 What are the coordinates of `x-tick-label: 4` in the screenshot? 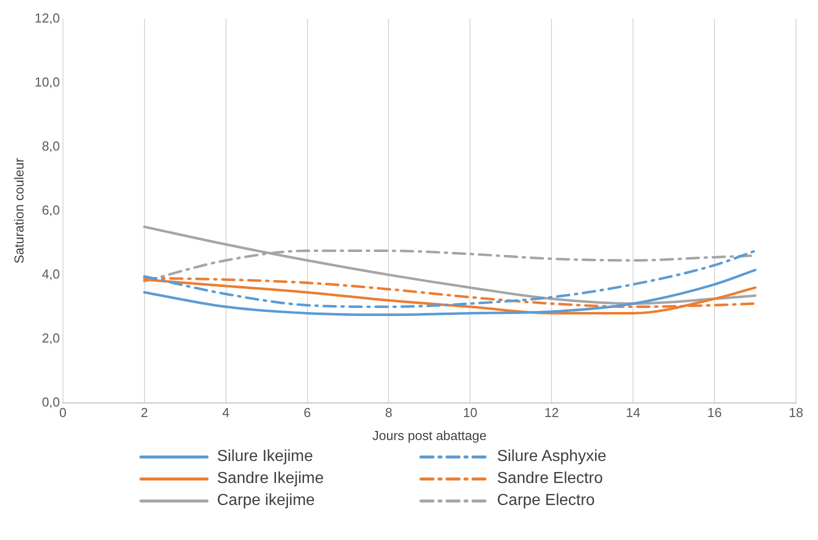 It's located at (226, 412).